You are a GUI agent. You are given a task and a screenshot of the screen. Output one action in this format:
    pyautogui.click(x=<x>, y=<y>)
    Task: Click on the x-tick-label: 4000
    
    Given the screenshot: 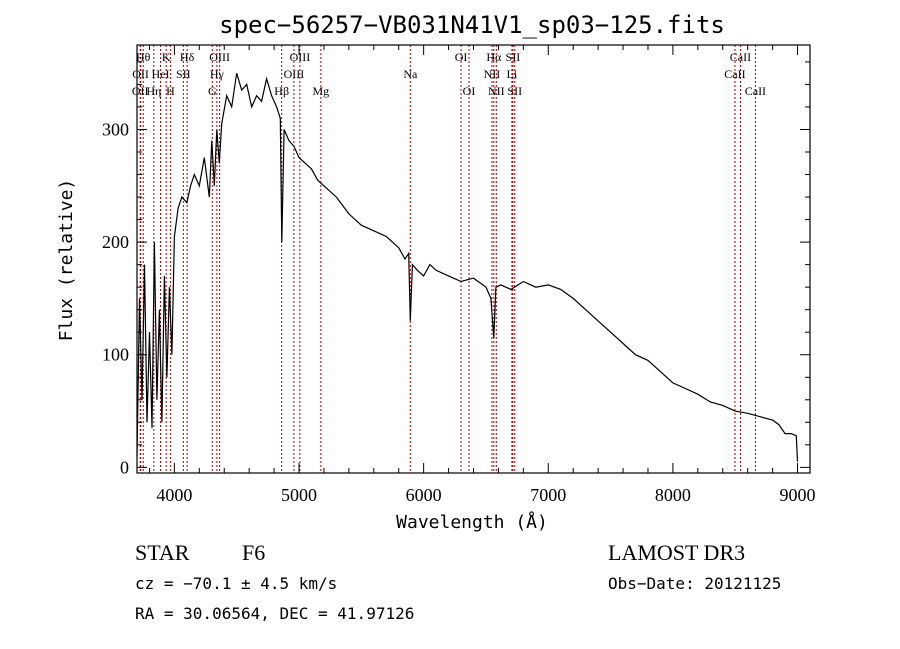 What is the action you would take?
    pyautogui.click(x=174, y=495)
    